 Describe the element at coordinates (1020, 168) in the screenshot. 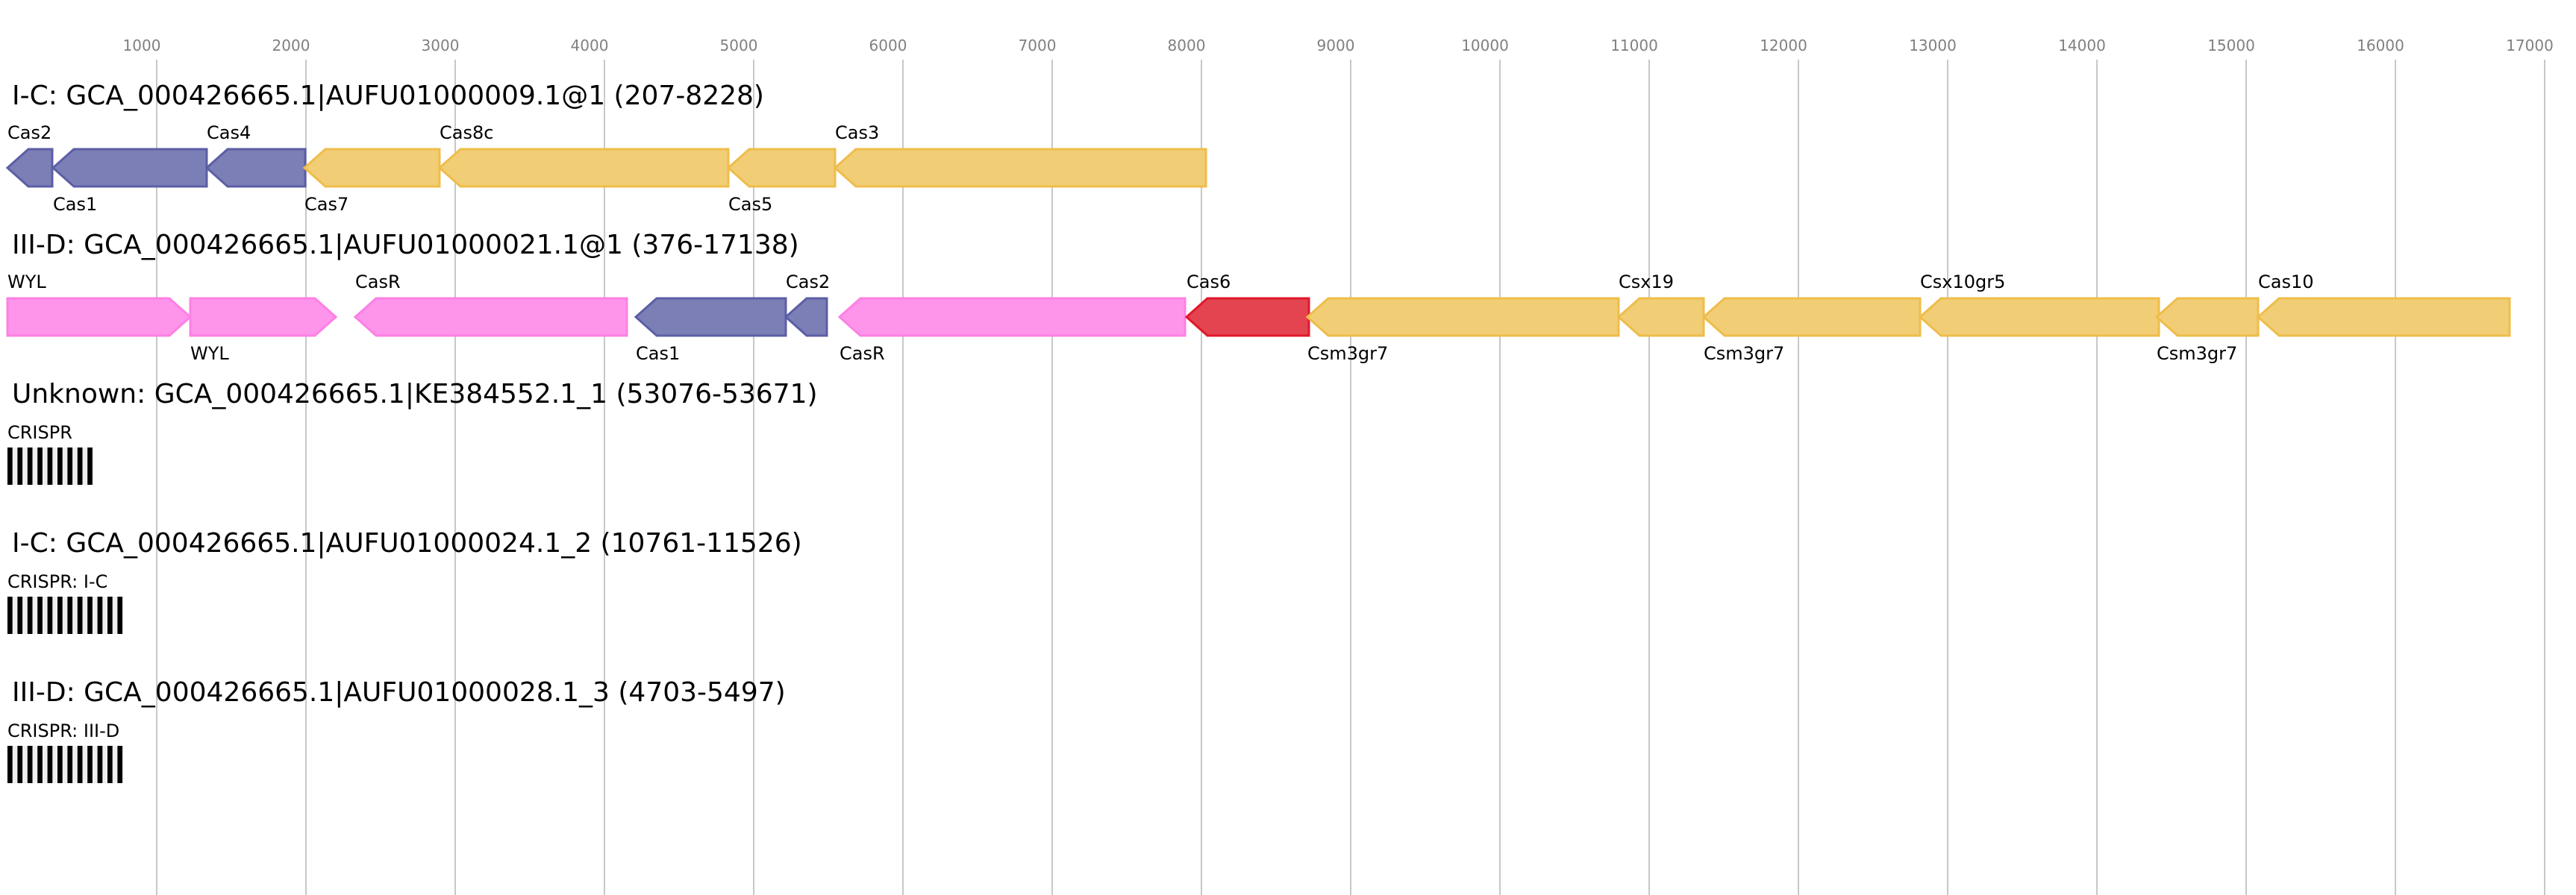

I see `gene-arrow-cas3` at that location.